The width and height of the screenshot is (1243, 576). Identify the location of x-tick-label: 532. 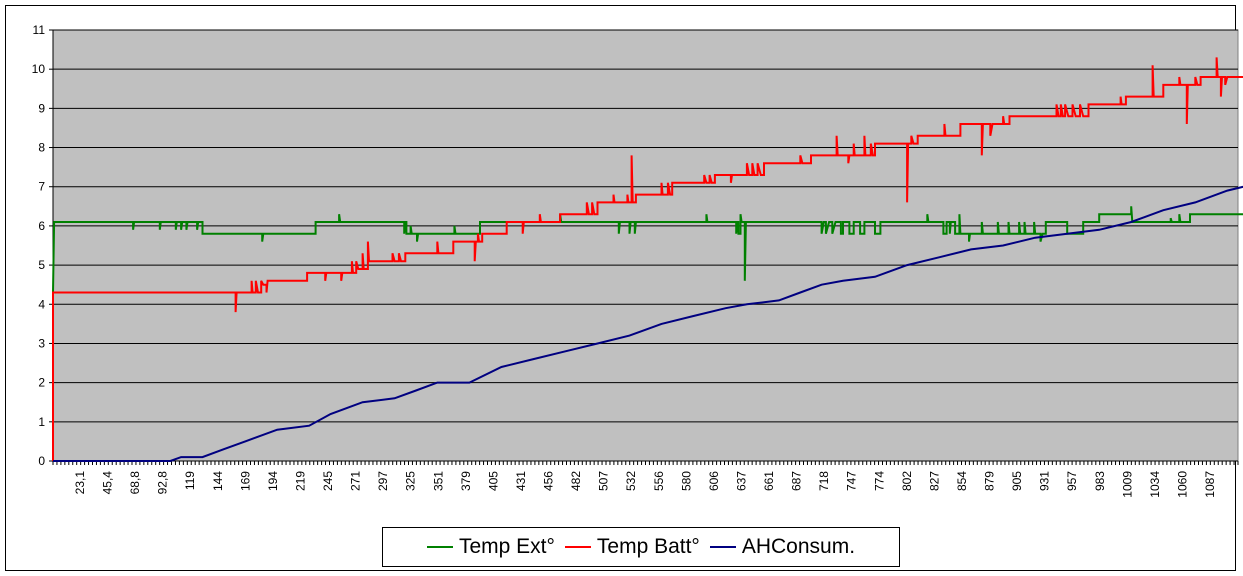
(631, 481).